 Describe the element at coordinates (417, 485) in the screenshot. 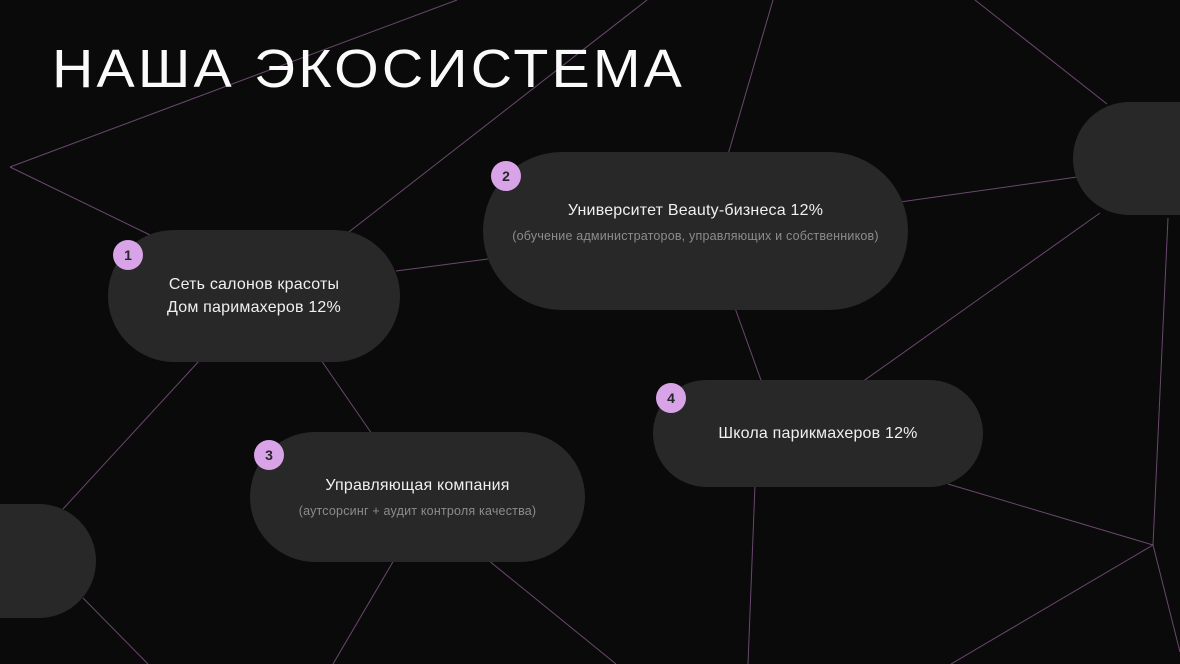

I see `card-3-title-line-1: Управляющая компания` at that location.